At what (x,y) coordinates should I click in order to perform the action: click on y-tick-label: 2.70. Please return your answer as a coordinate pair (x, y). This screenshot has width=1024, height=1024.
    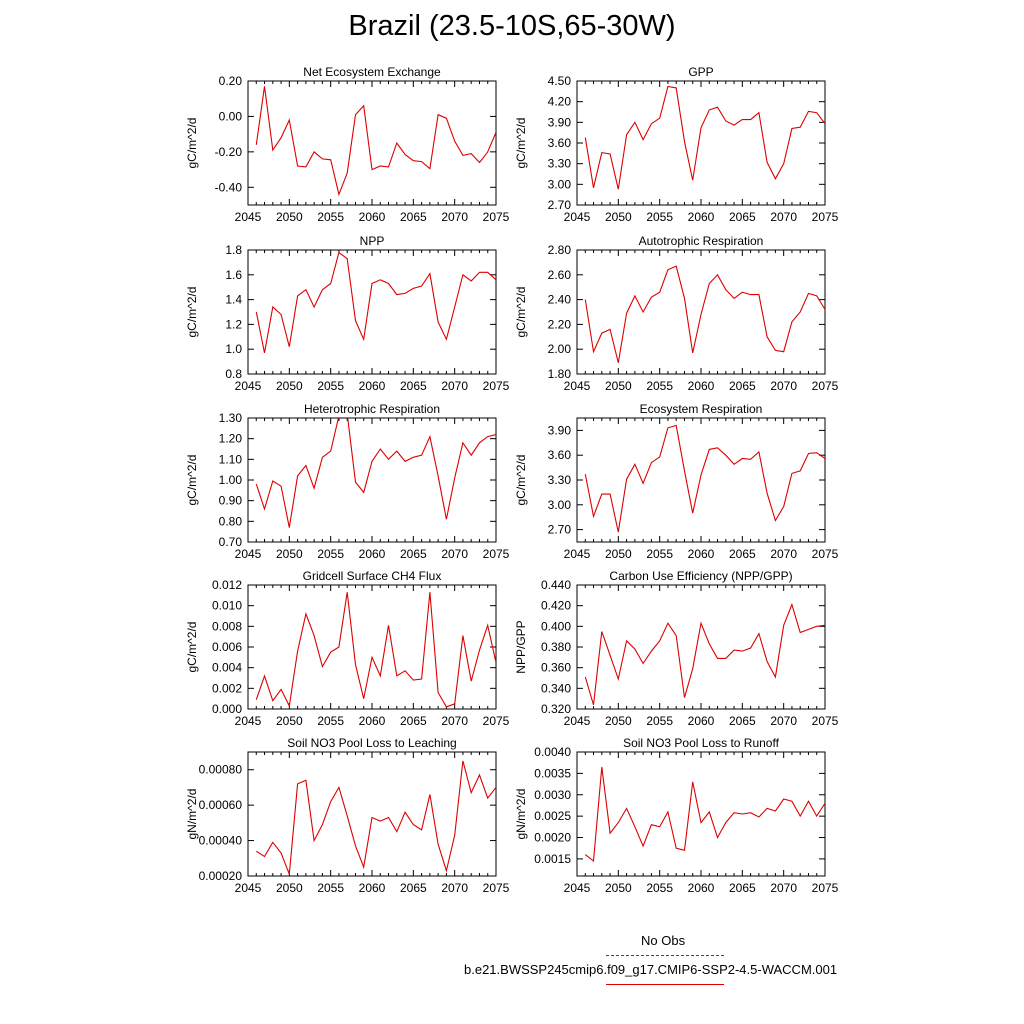
    Looking at the image, I should click on (560, 530).